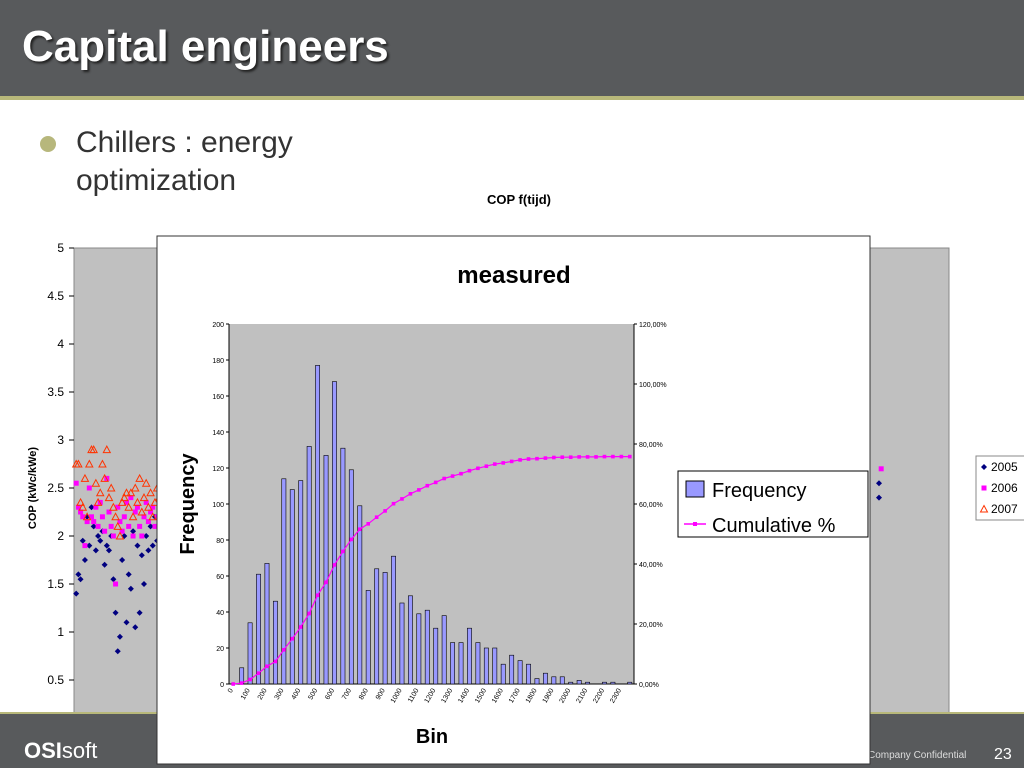  I want to click on histogram-y-tick-label: 140, so click(218, 433).